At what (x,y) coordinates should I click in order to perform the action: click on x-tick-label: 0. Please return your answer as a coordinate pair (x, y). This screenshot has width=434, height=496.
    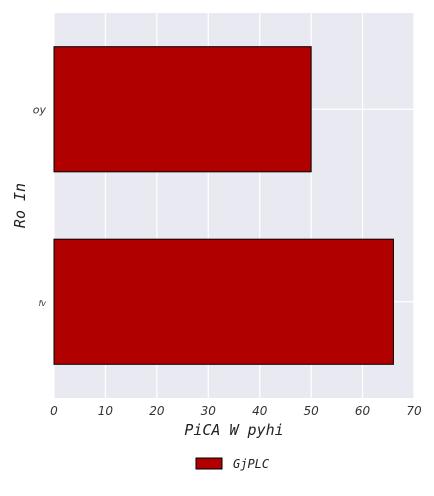
    Looking at the image, I should click on (54, 411).